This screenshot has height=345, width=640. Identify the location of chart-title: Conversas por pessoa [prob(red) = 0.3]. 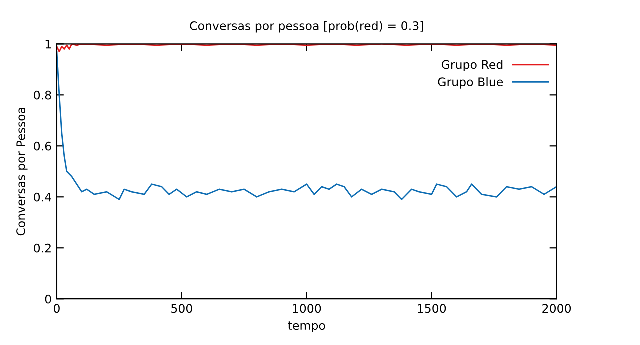
(307, 27).